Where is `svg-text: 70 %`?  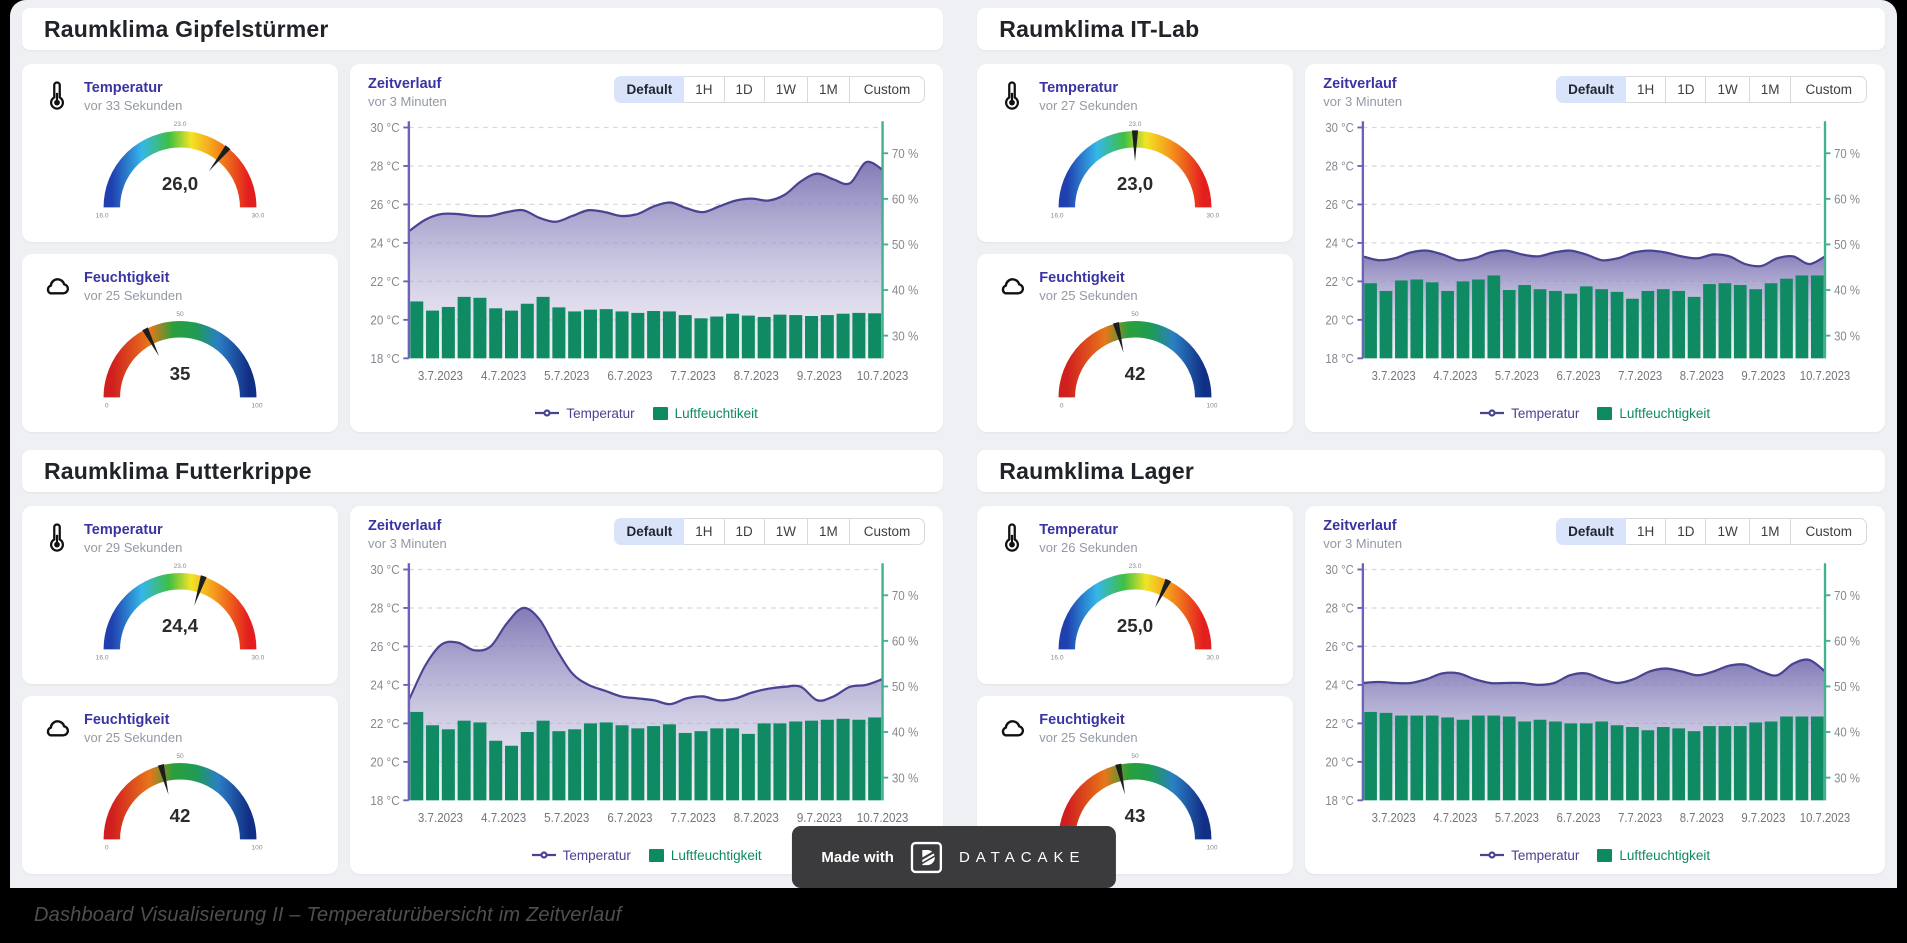 svg-text: 70 % is located at coordinates (1847, 153).